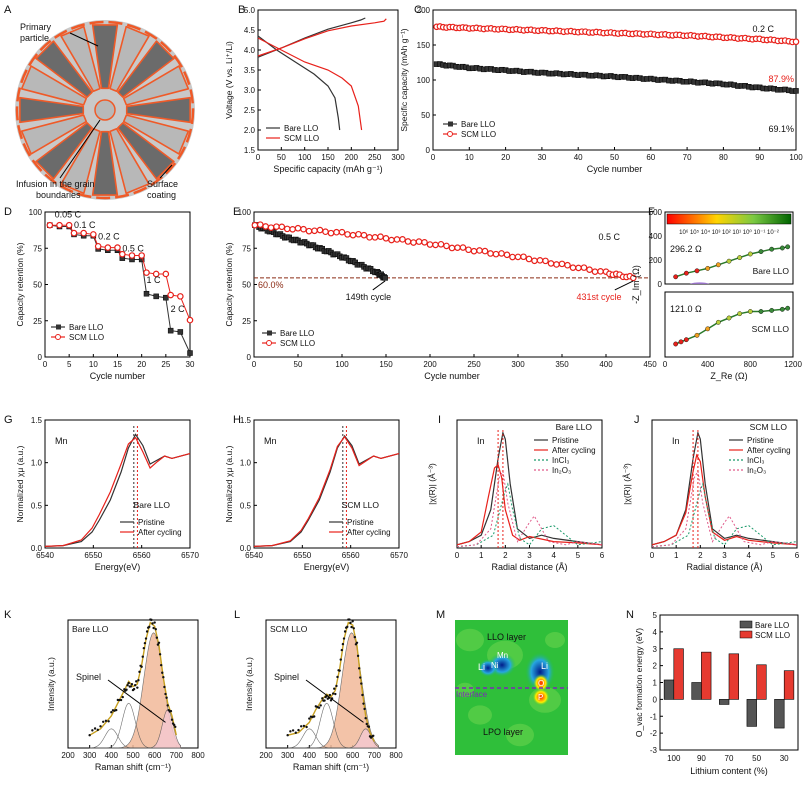 This screenshot has height=800, width=806. I want to click on x-tick-label: 15, so click(117, 364).